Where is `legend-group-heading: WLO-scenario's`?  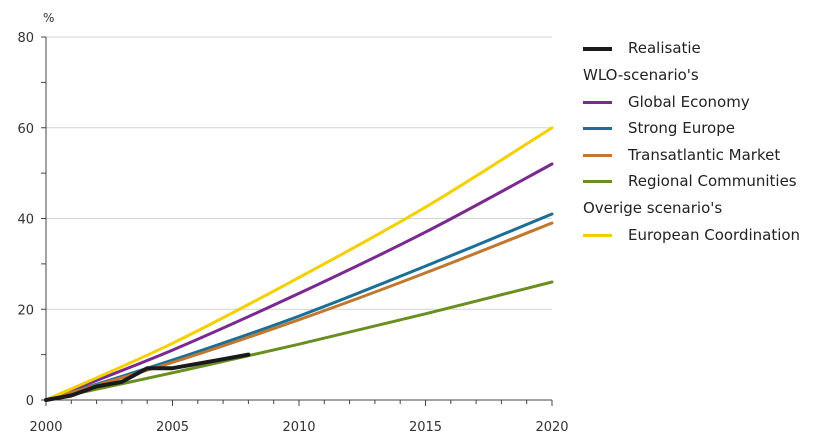 legend-group-heading: WLO-scenario's is located at coordinates (641, 74).